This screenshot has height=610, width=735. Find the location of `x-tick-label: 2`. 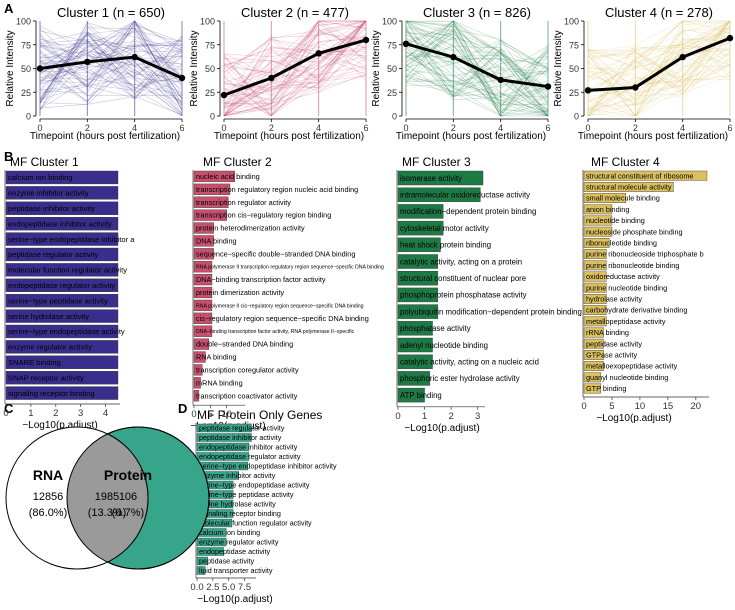

x-tick-label: 2 is located at coordinates (635, 128).